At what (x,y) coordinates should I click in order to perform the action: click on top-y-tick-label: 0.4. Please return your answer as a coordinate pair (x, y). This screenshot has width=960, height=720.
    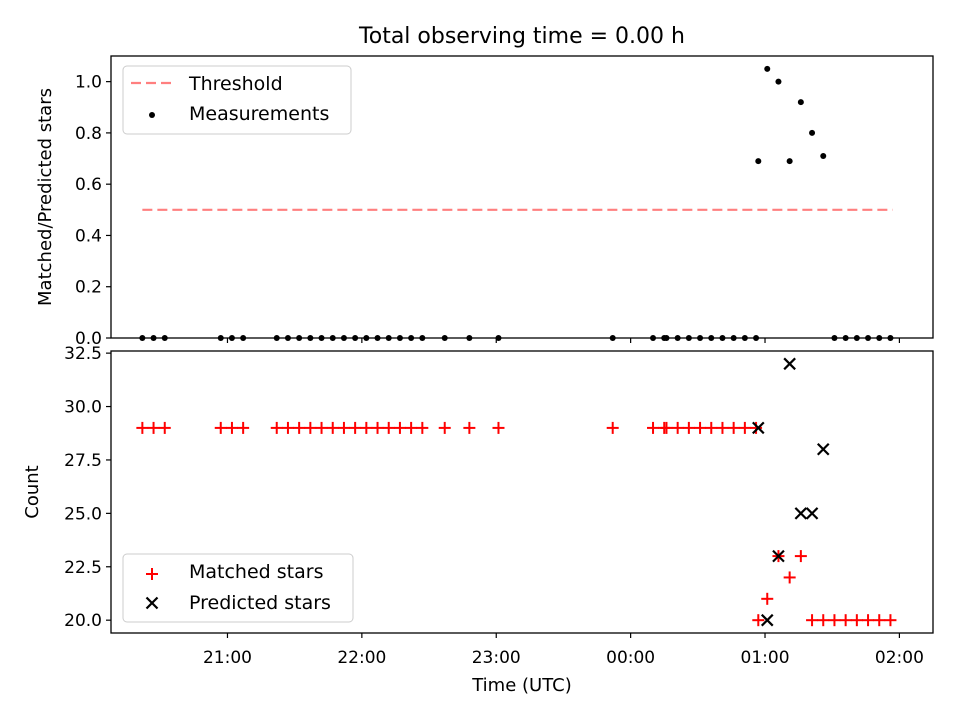
    Looking at the image, I should click on (88, 236).